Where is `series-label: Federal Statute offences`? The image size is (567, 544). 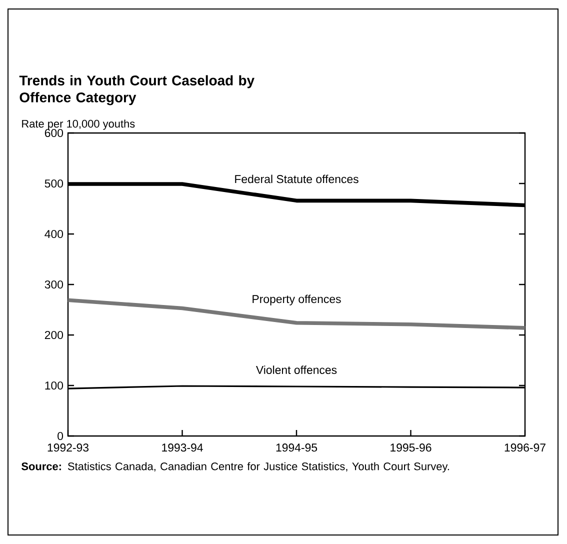 series-label: Federal Statute offences is located at coordinates (296, 179).